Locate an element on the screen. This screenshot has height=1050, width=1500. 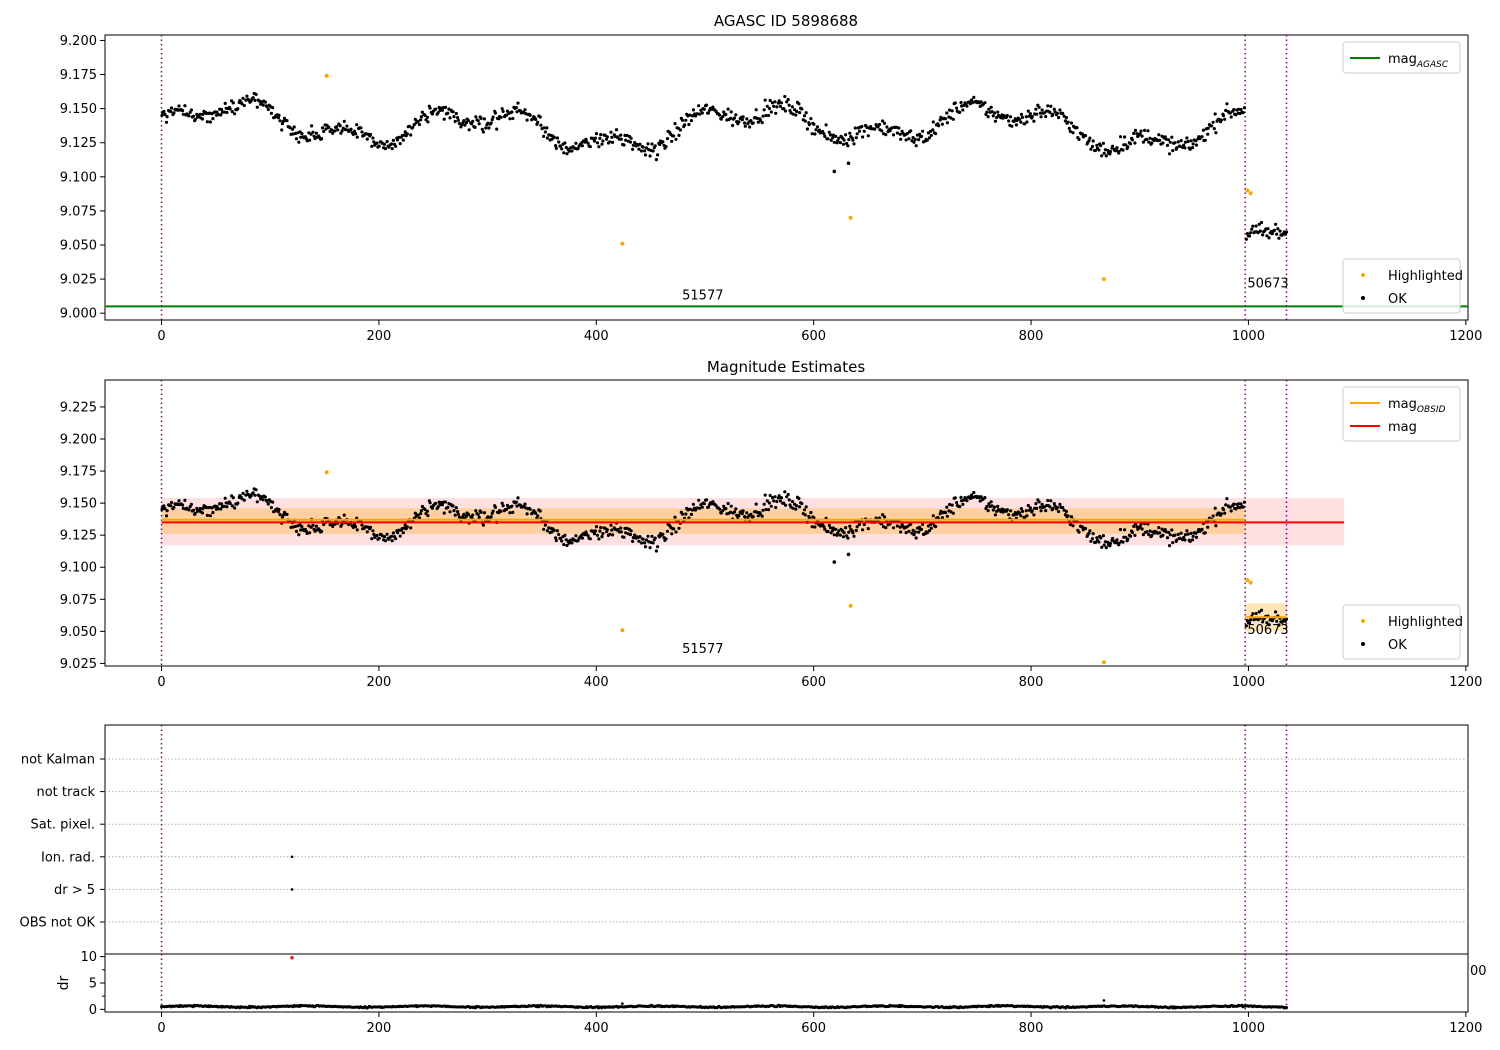
dr-point is located at coordinates (622, 1003).